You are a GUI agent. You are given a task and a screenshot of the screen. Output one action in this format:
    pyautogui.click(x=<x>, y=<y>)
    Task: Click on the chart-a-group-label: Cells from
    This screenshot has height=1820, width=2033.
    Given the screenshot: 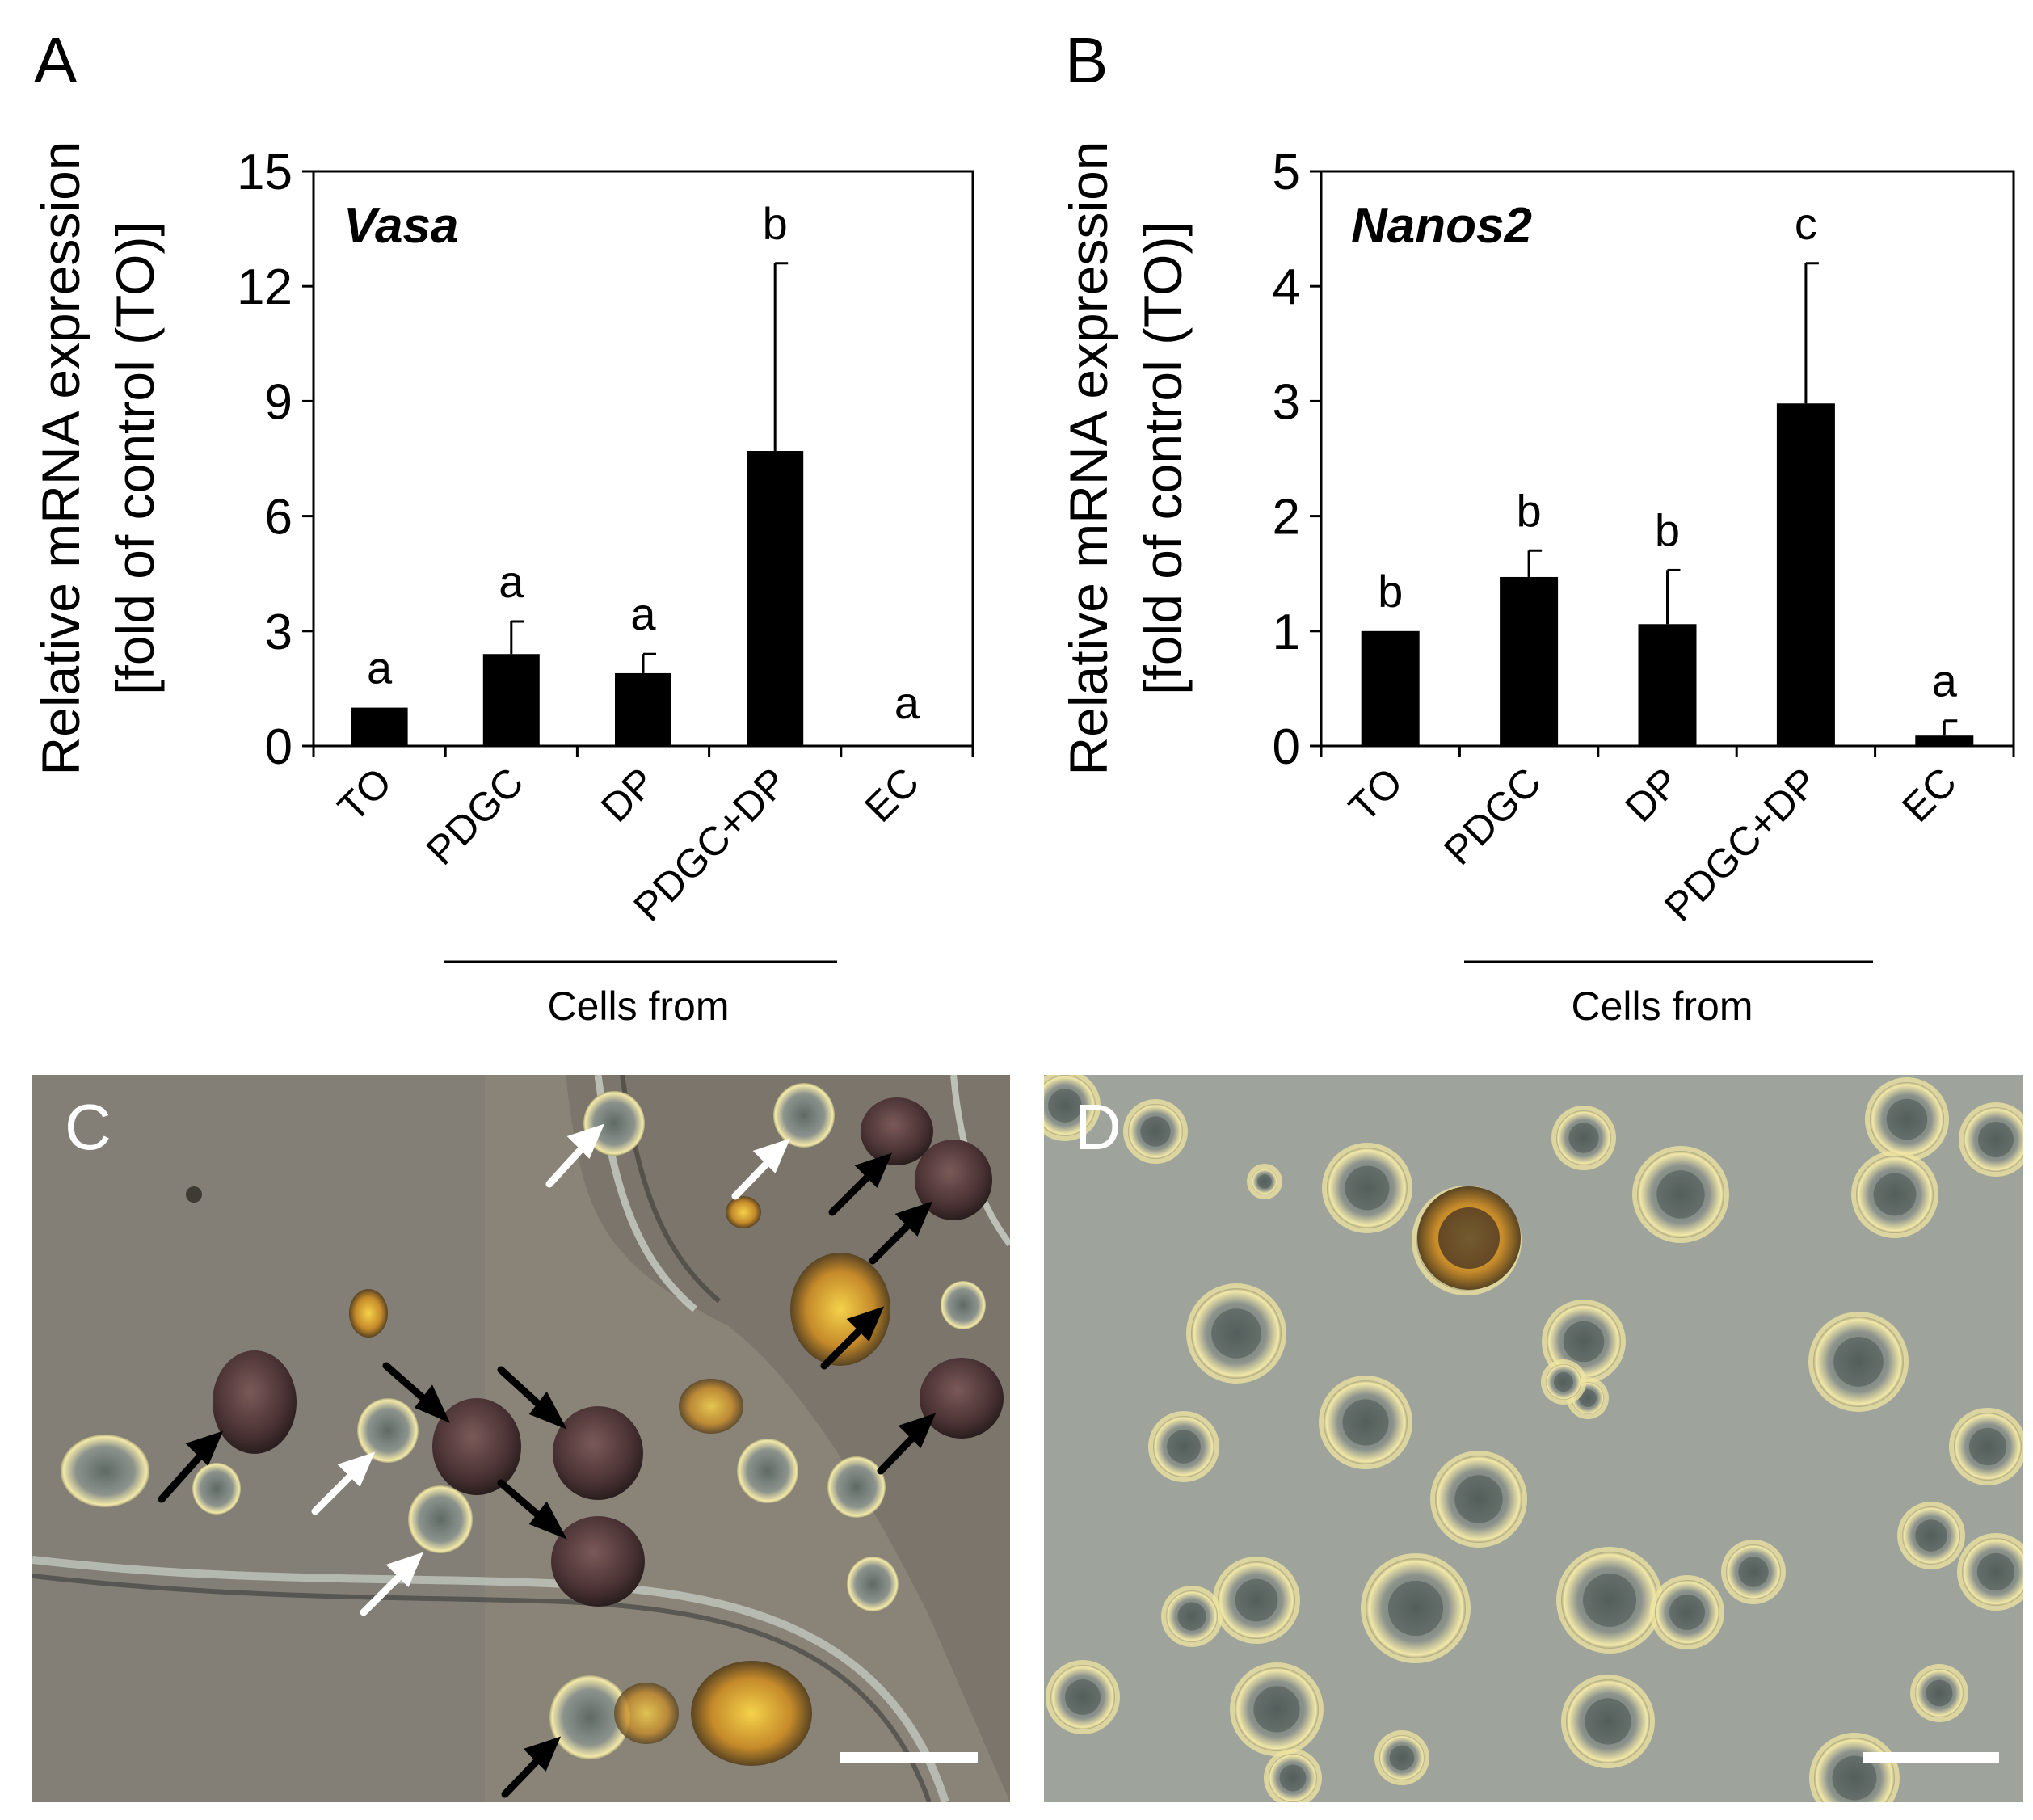 What is the action you would take?
    pyautogui.click(x=638, y=1006)
    